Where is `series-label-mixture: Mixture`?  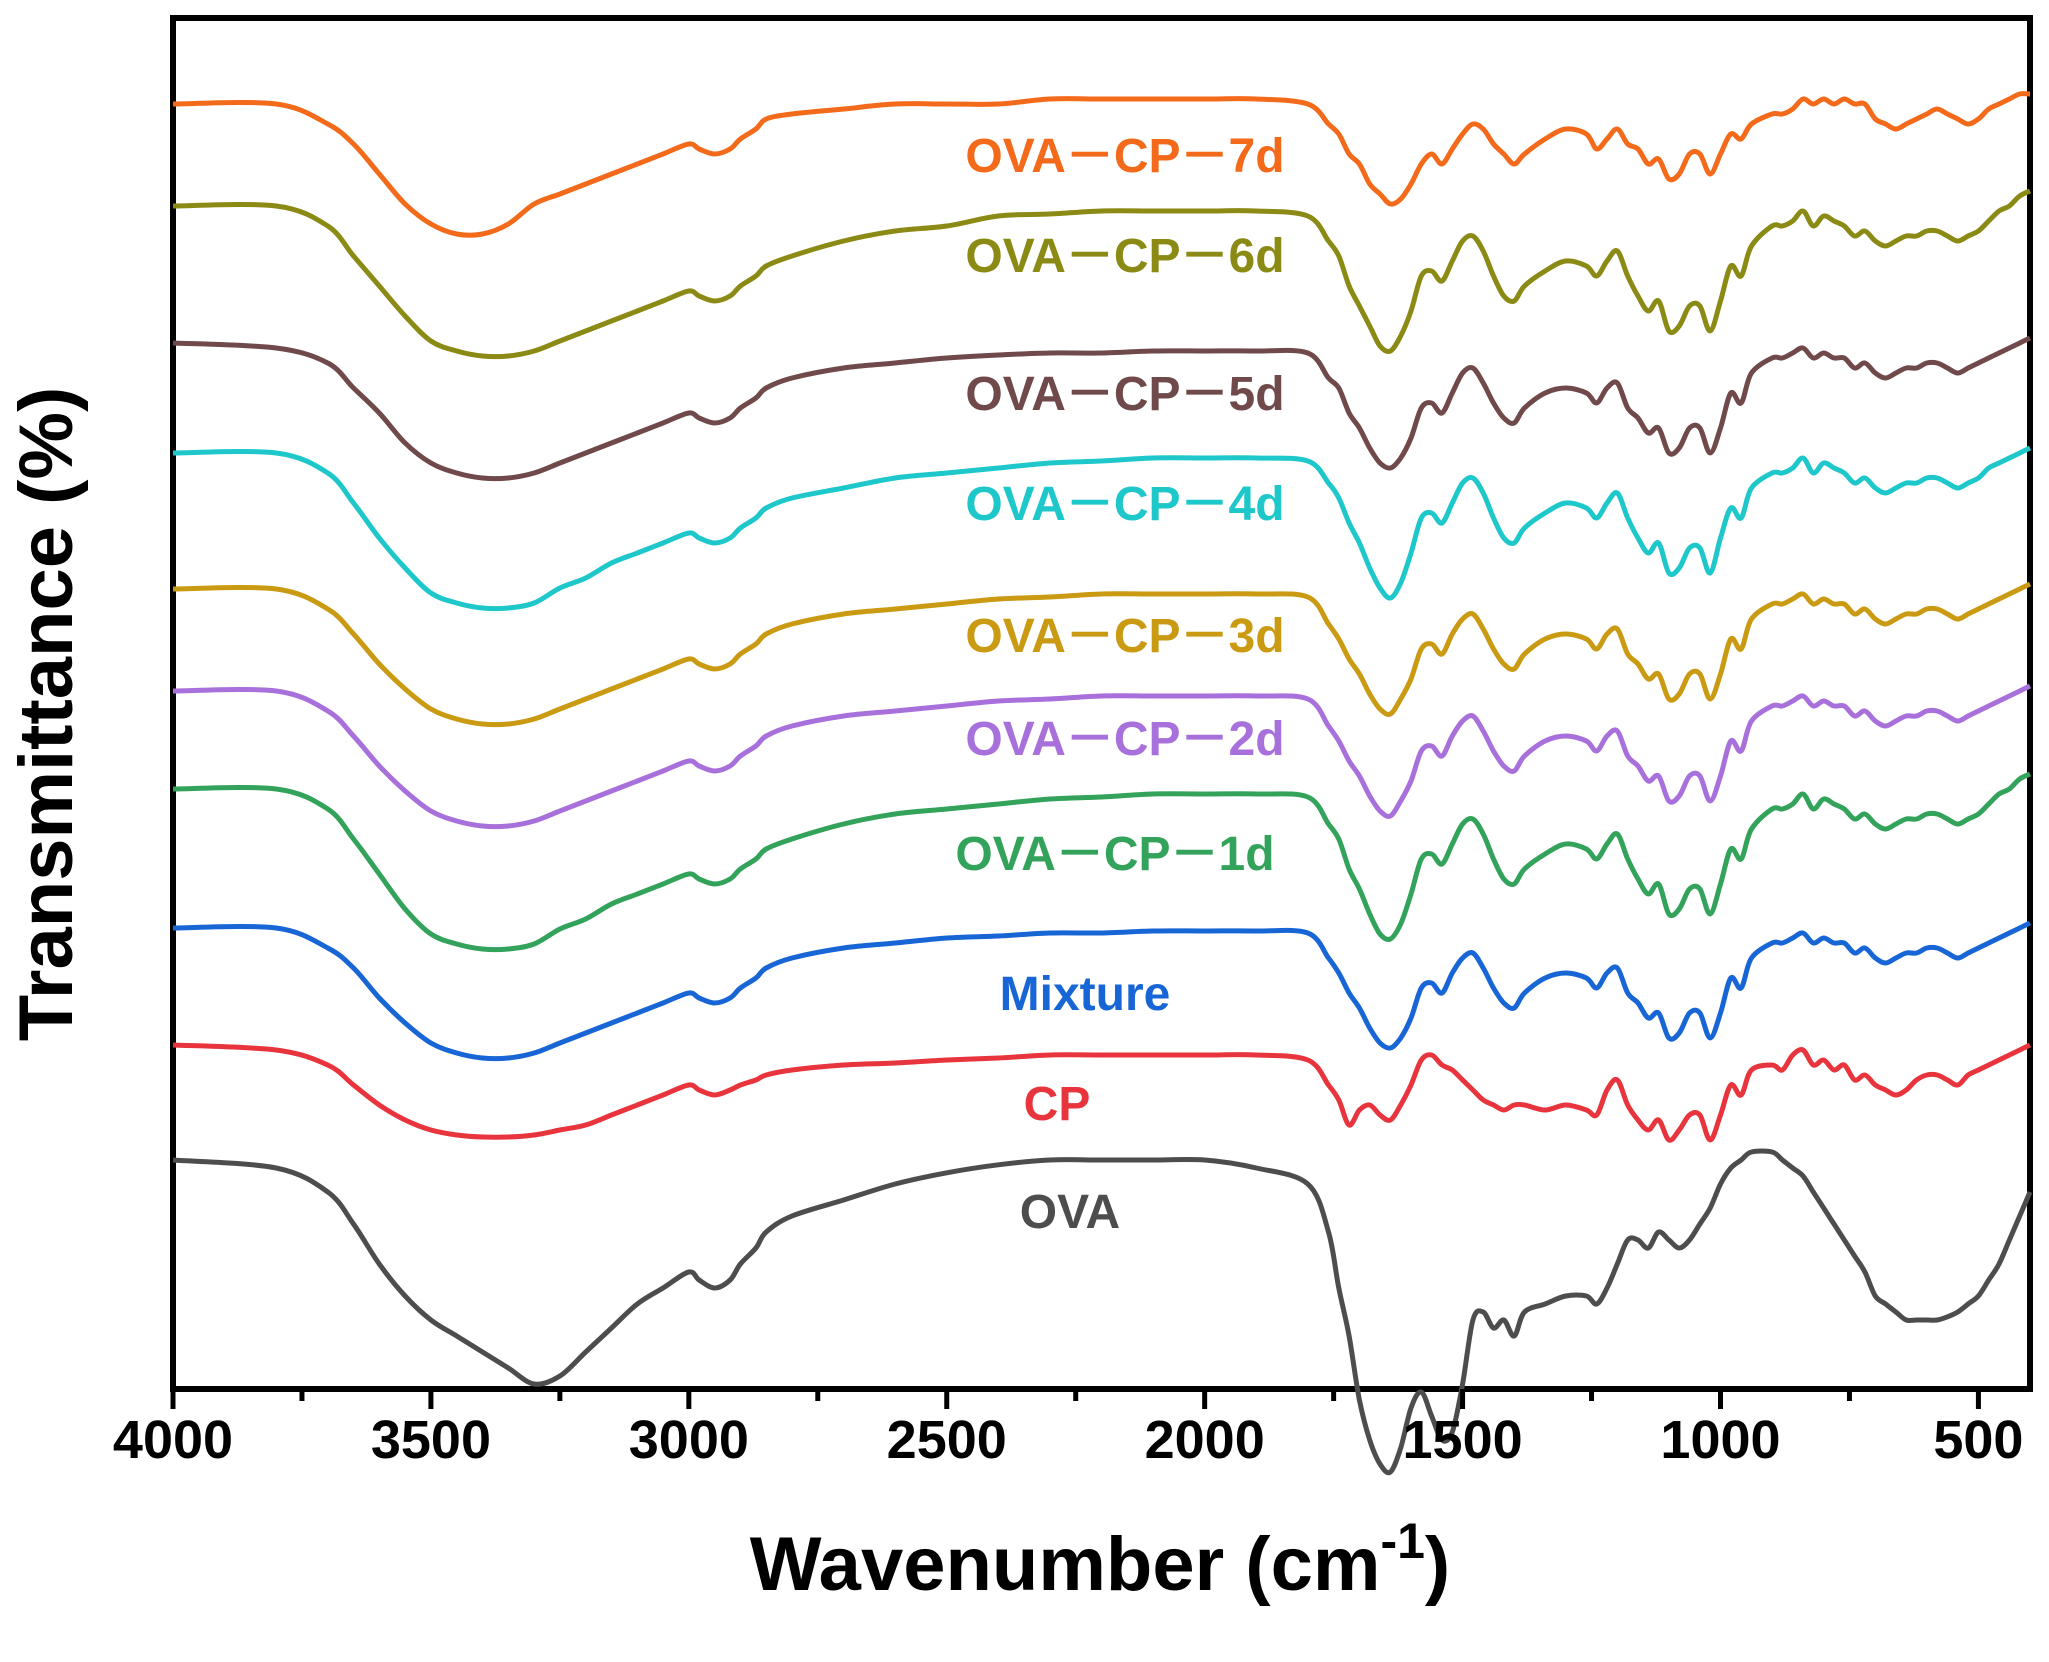 series-label-mixture: Mixture is located at coordinates (1085, 994).